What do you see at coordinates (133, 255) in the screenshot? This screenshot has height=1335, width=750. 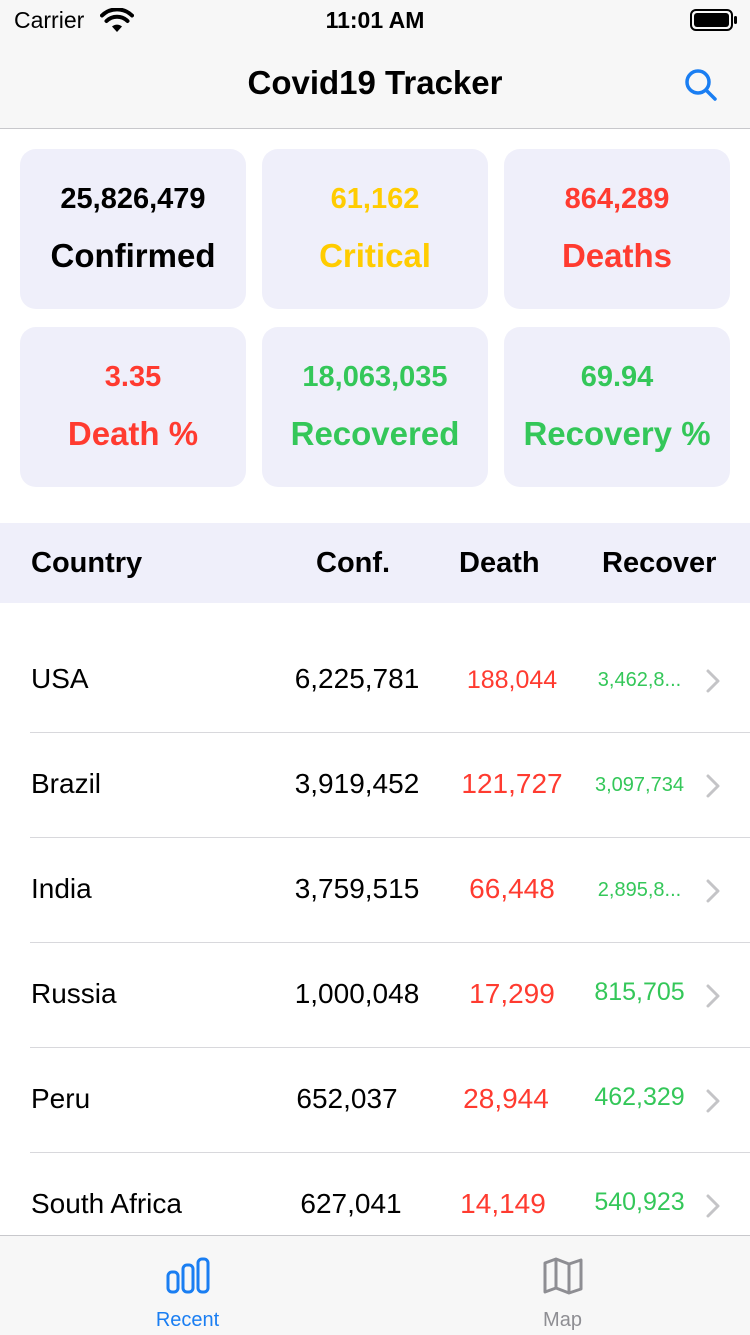 I see `stat-label: Confirmed` at bounding box center [133, 255].